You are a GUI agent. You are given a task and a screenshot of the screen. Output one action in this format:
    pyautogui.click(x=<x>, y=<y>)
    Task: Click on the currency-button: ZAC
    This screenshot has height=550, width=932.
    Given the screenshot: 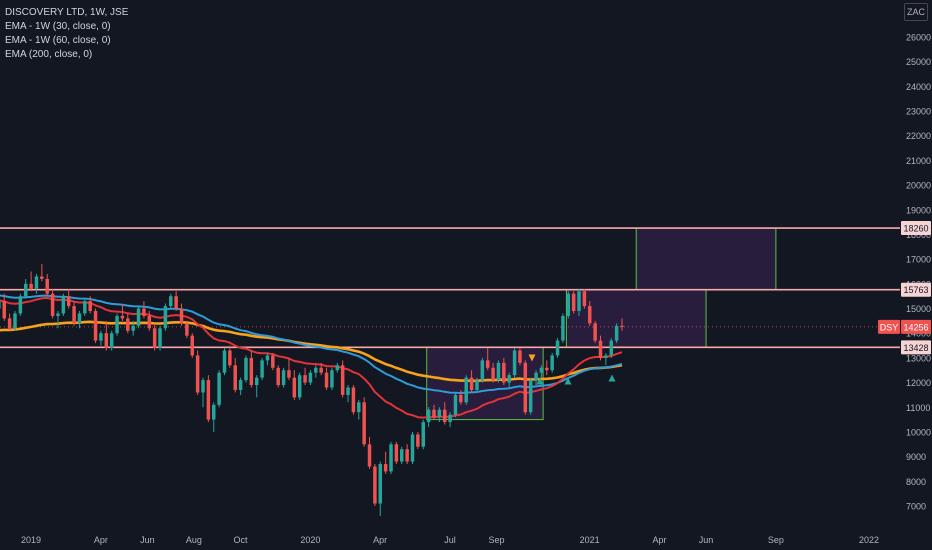 What is the action you would take?
    pyautogui.click(x=916, y=12)
    